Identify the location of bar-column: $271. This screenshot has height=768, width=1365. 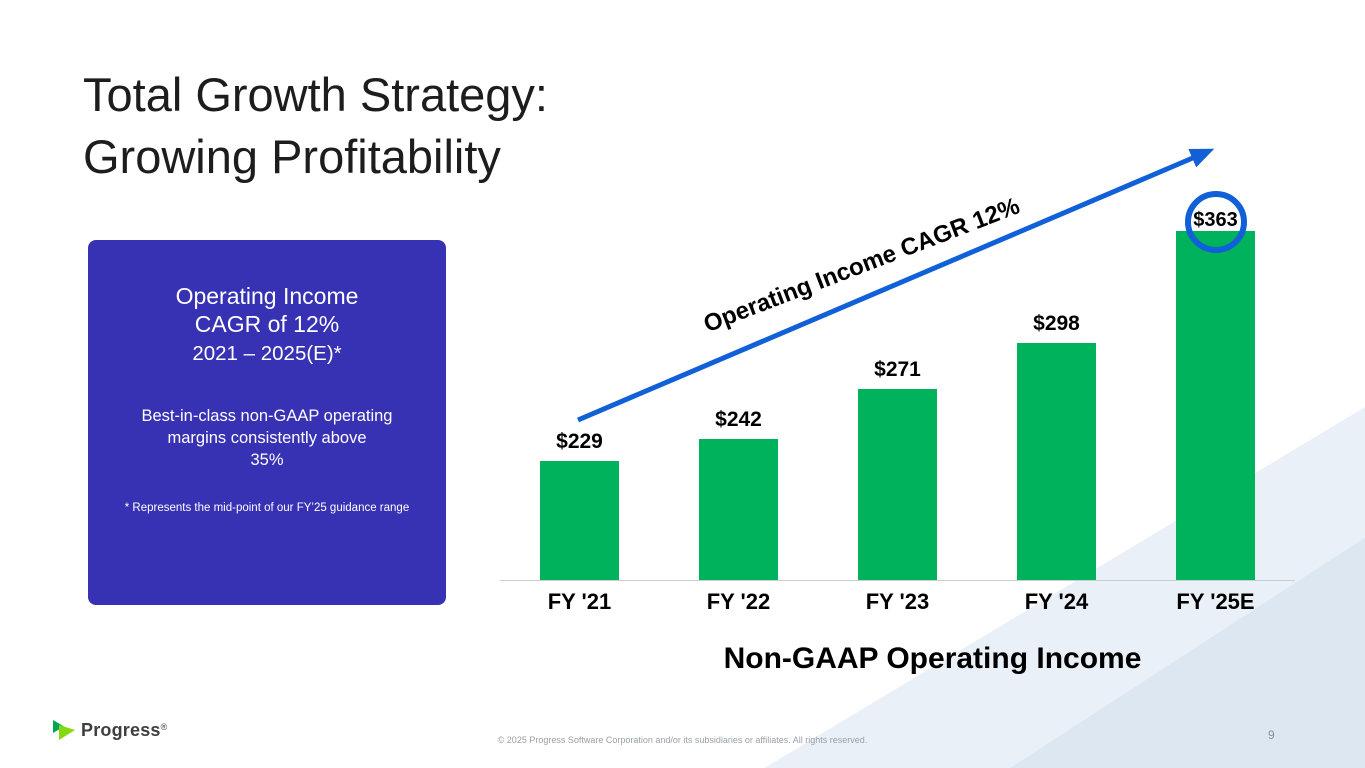
(897, 469).